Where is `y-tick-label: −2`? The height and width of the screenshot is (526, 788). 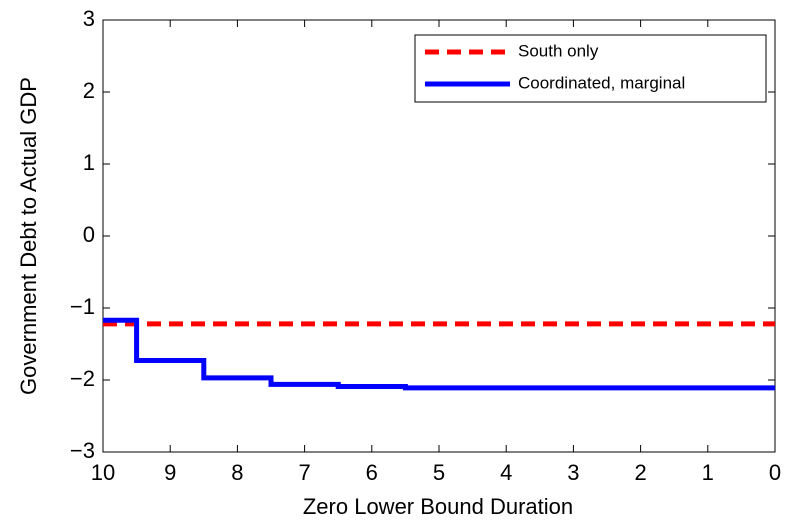 y-tick-label: −2 is located at coordinates (82, 378).